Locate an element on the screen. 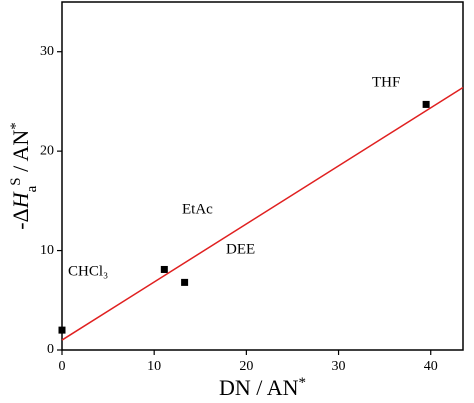 The width and height of the screenshot is (474, 403). annotation: THF is located at coordinates (386, 82).